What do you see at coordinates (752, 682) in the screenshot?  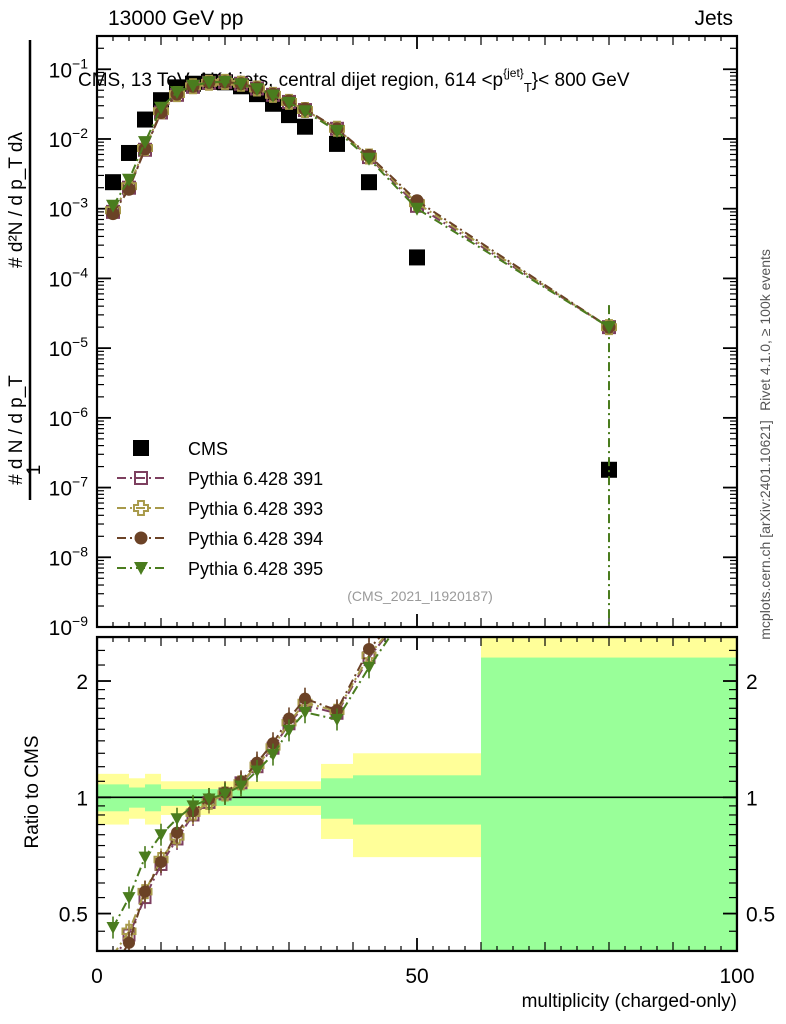 I see `ratio-tick-label-right: 2` at bounding box center [752, 682].